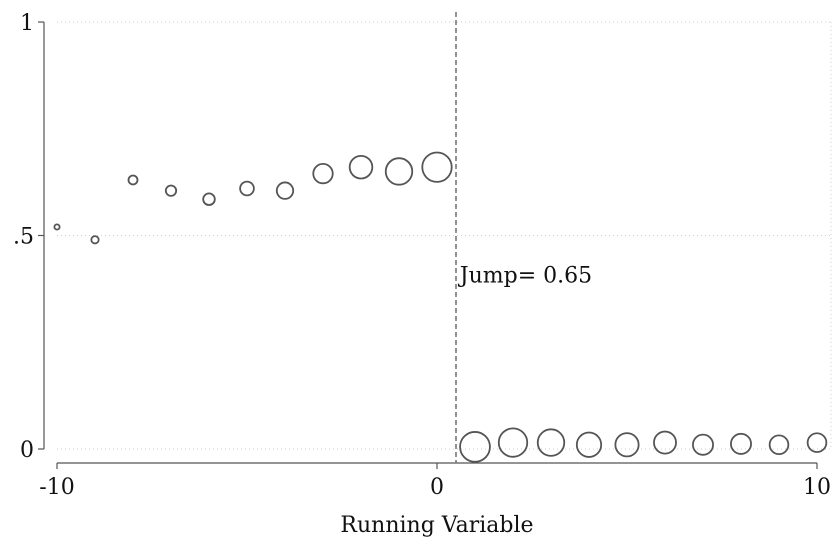 This screenshot has height=541, width=834. I want to click on jump-annotation: Jump= 0.65, so click(525, 275).